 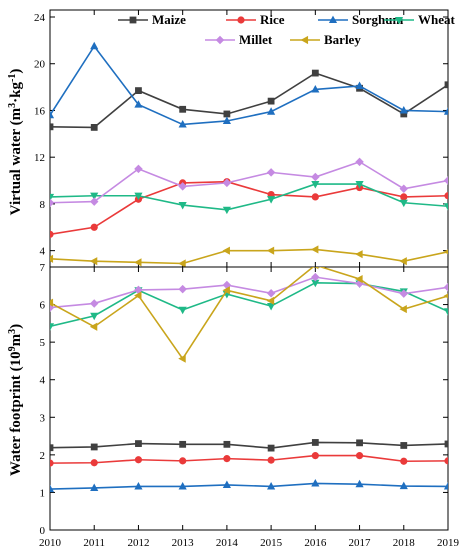 I want to click on y-tick-label: 12, so click(x=39, y=158).